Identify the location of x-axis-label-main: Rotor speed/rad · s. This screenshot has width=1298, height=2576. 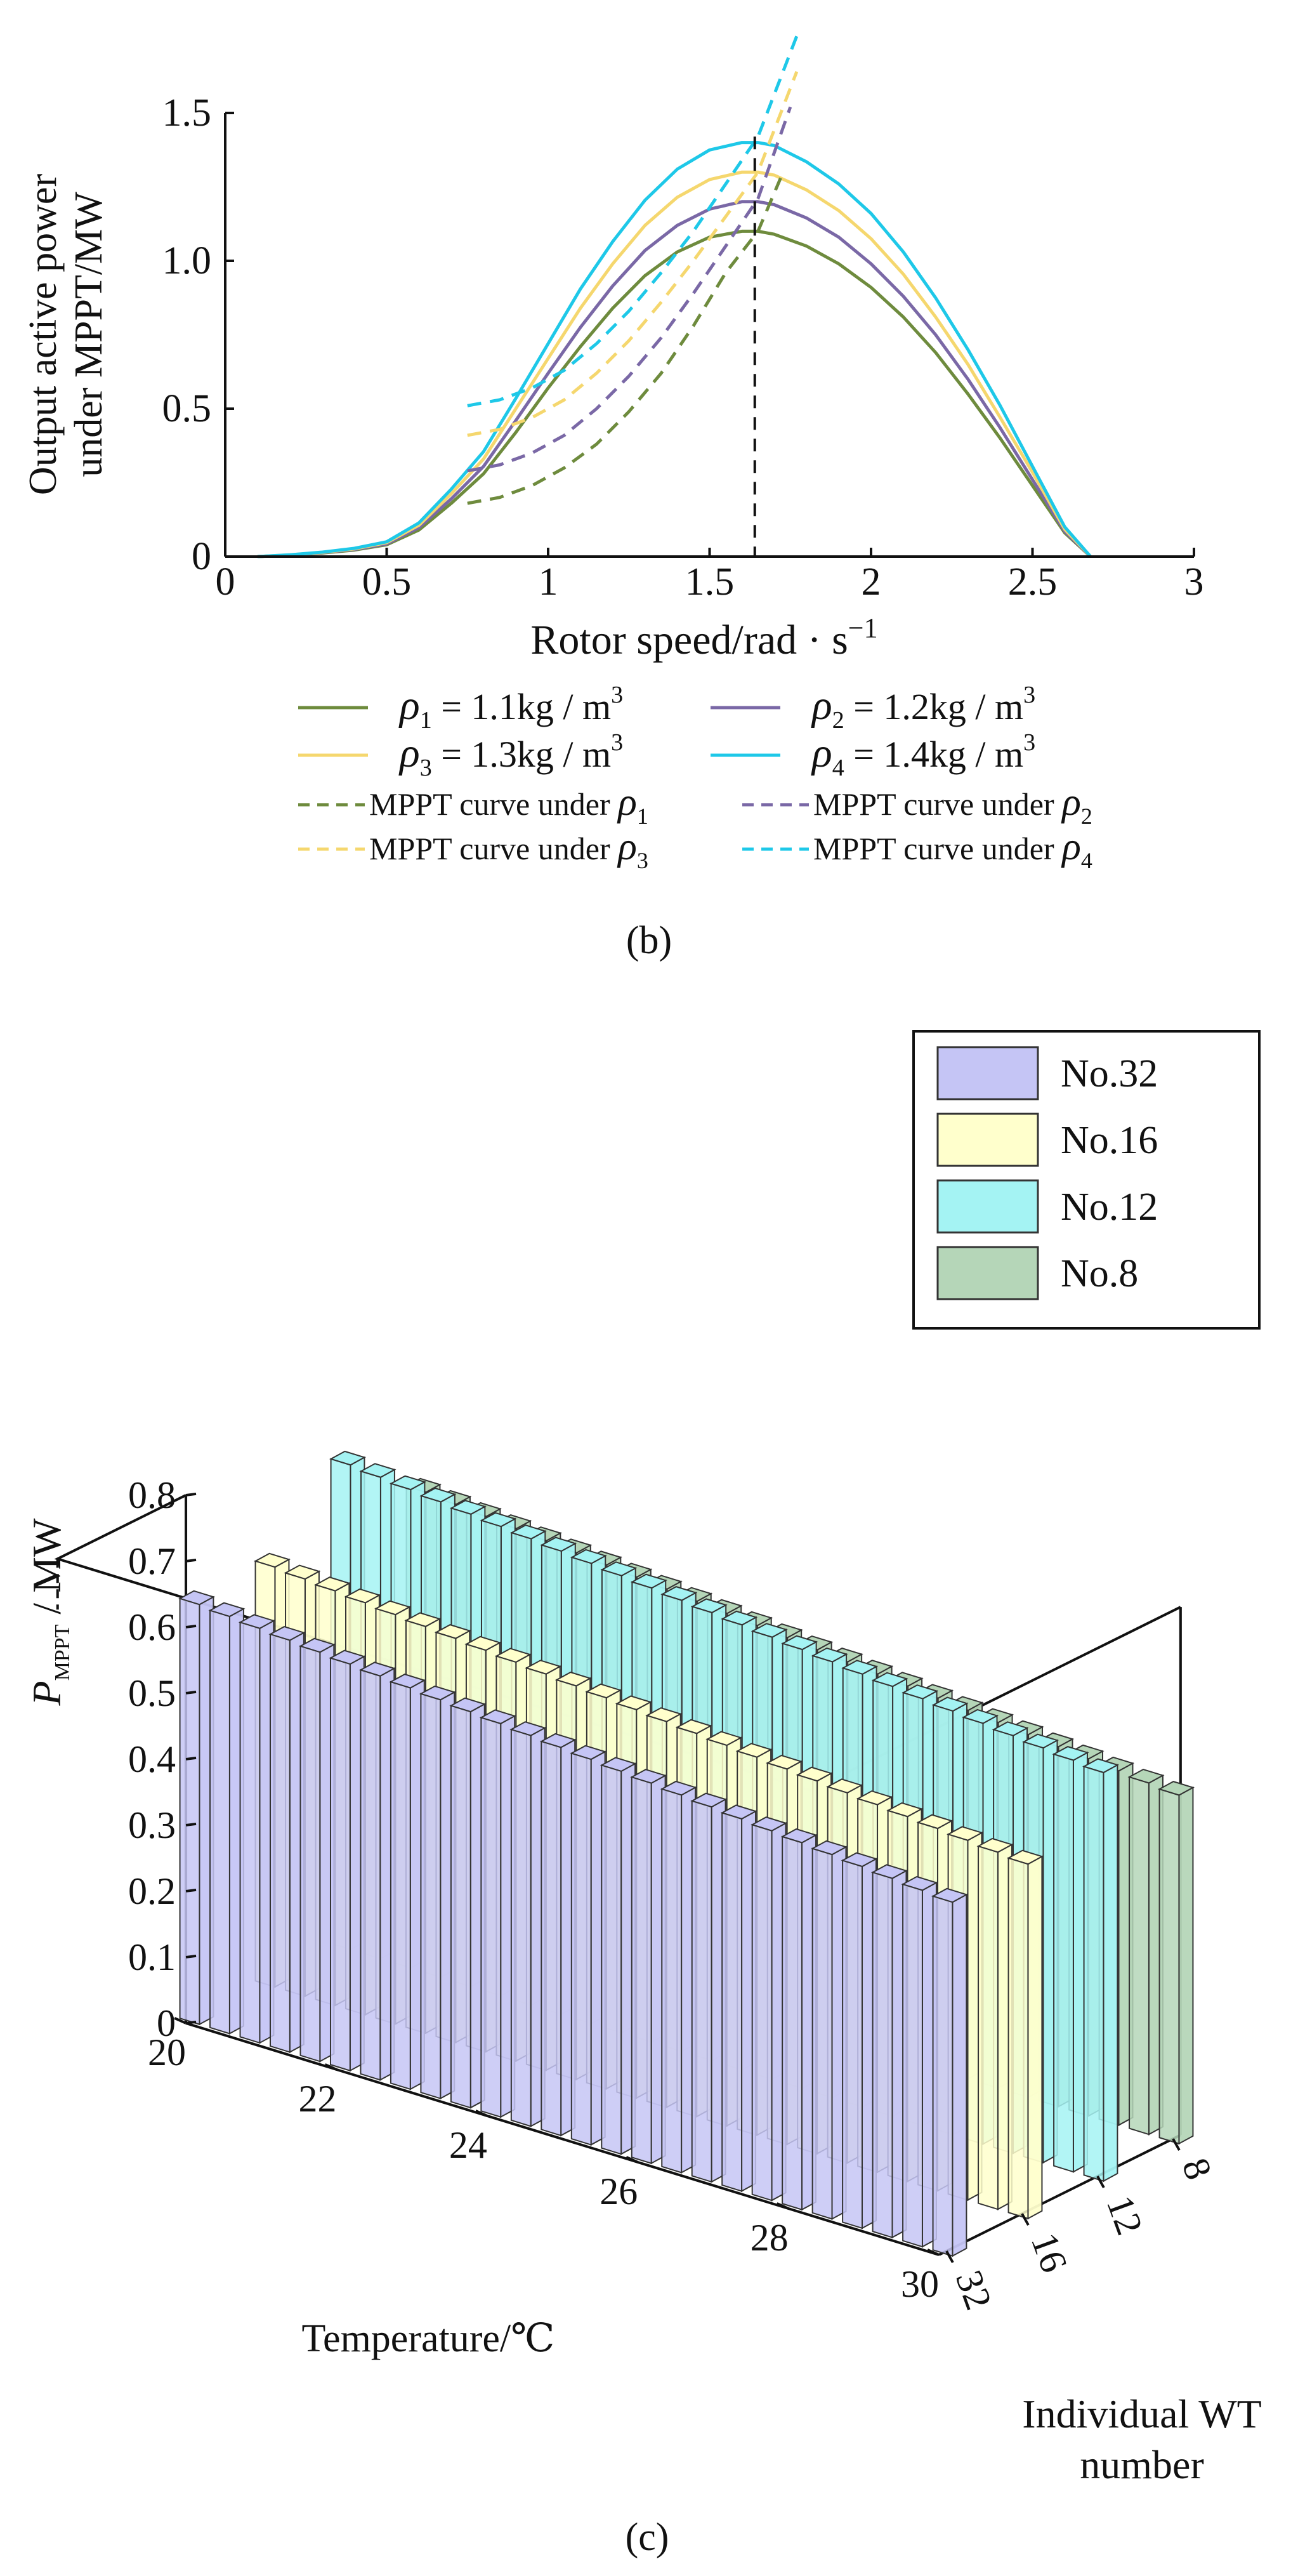
(689, 640).